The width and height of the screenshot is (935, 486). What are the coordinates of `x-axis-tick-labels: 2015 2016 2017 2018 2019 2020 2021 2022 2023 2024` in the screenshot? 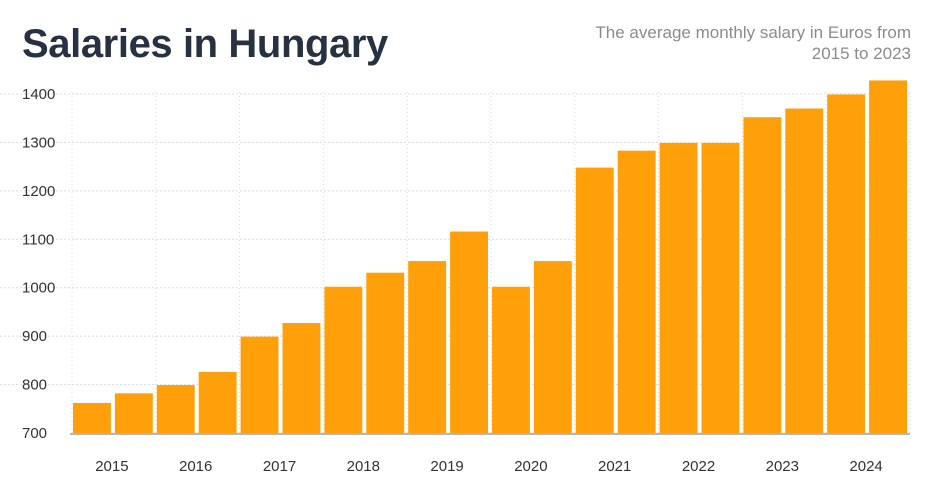 It's located at (489, 466).